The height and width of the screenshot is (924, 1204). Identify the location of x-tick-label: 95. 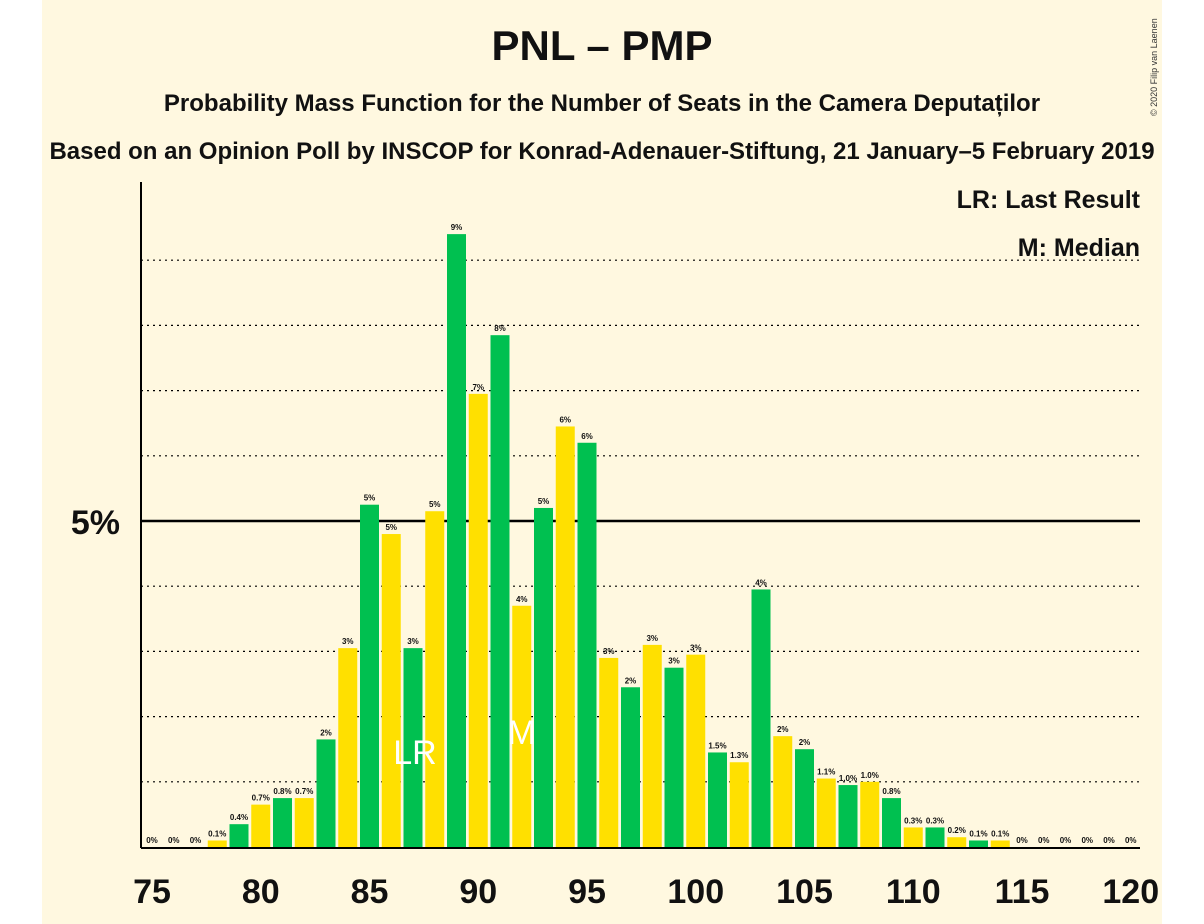
(587, 892).